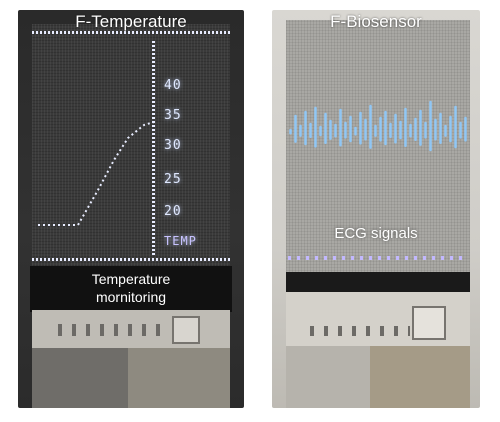 Image resolution: width=500 pixels, height=422 pixels. What do you see at coordinates (378, 258) in the screenshot?
I see `led-purple-row` at bounding box center [378, 258].